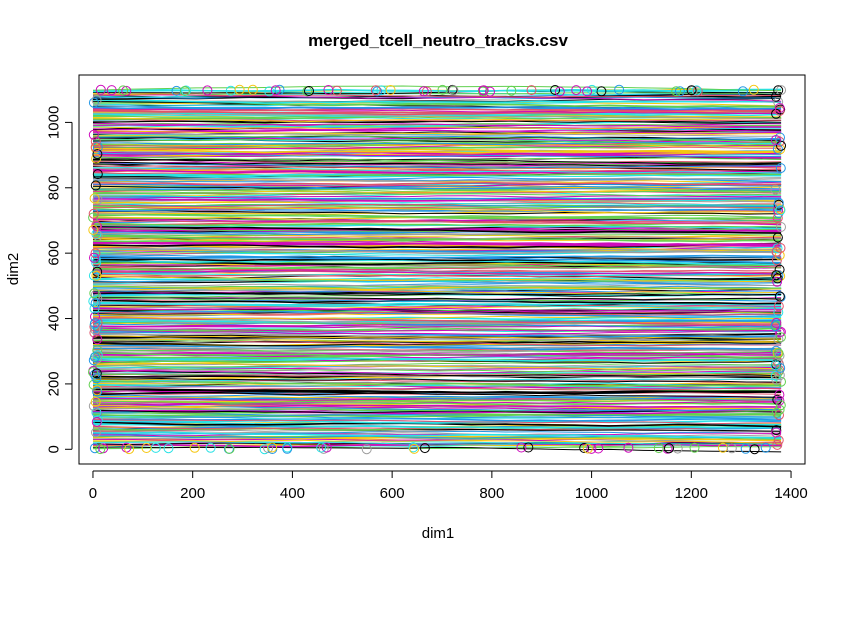 Image resolution: width=841 pixels, height=618 pixels. I want to click on y-tick-label: 0, so click(54, 449).